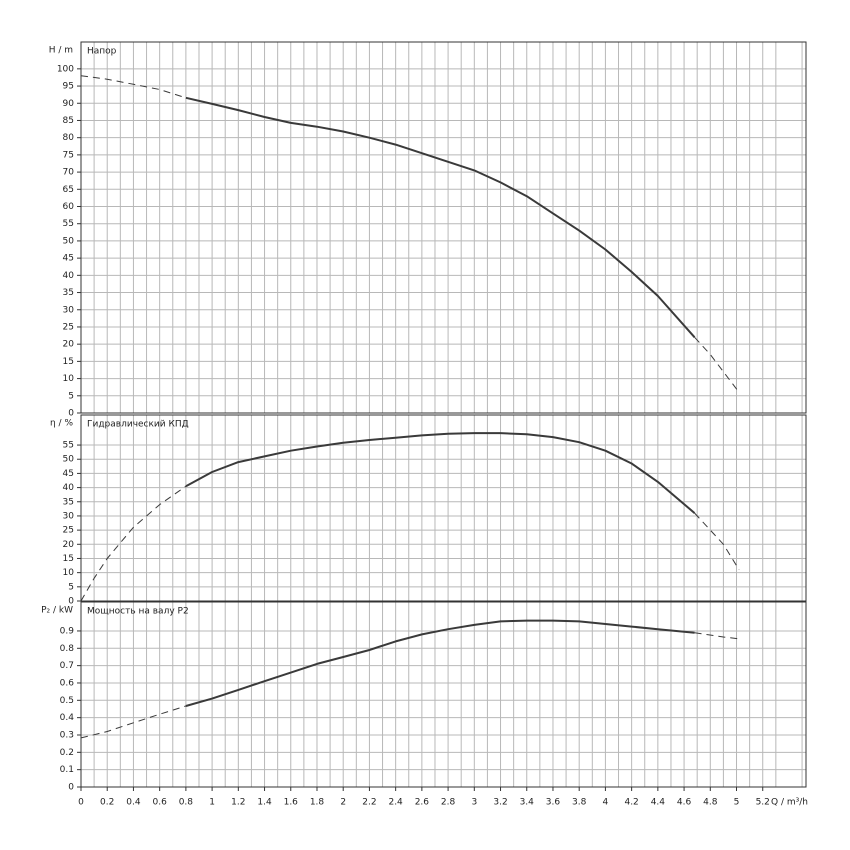 This screenshot has width=850, height=850. I want to click on y-tick-label: 0.7, so click(67, 666).